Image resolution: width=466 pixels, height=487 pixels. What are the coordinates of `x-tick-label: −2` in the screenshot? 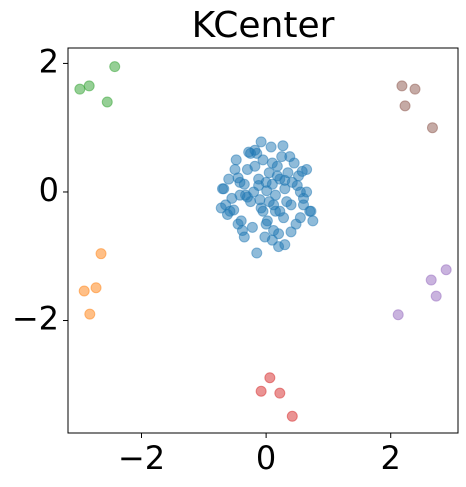 It's located at (141, 458).